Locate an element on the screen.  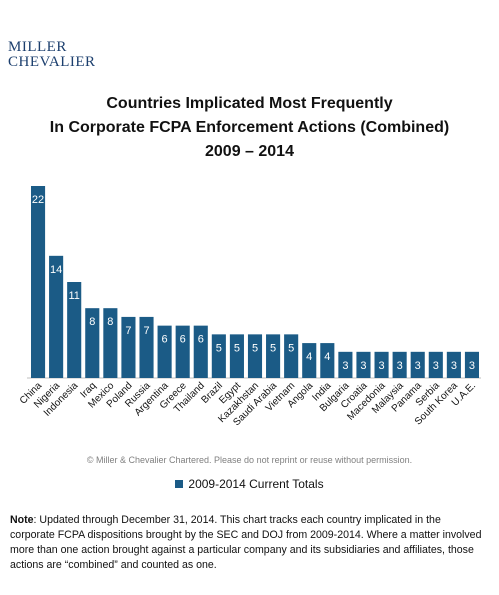
bar-india is located at coordinates (327, 360).